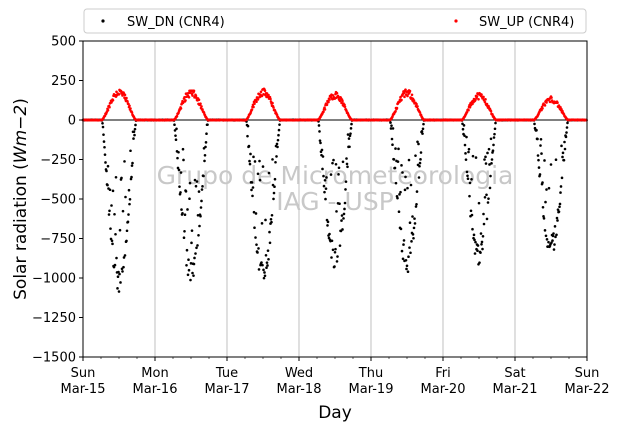  What do you see at coordinates (72, 121) in the screenshot?
I see `y-tick-label: 0` at bounding box center [72, 121].